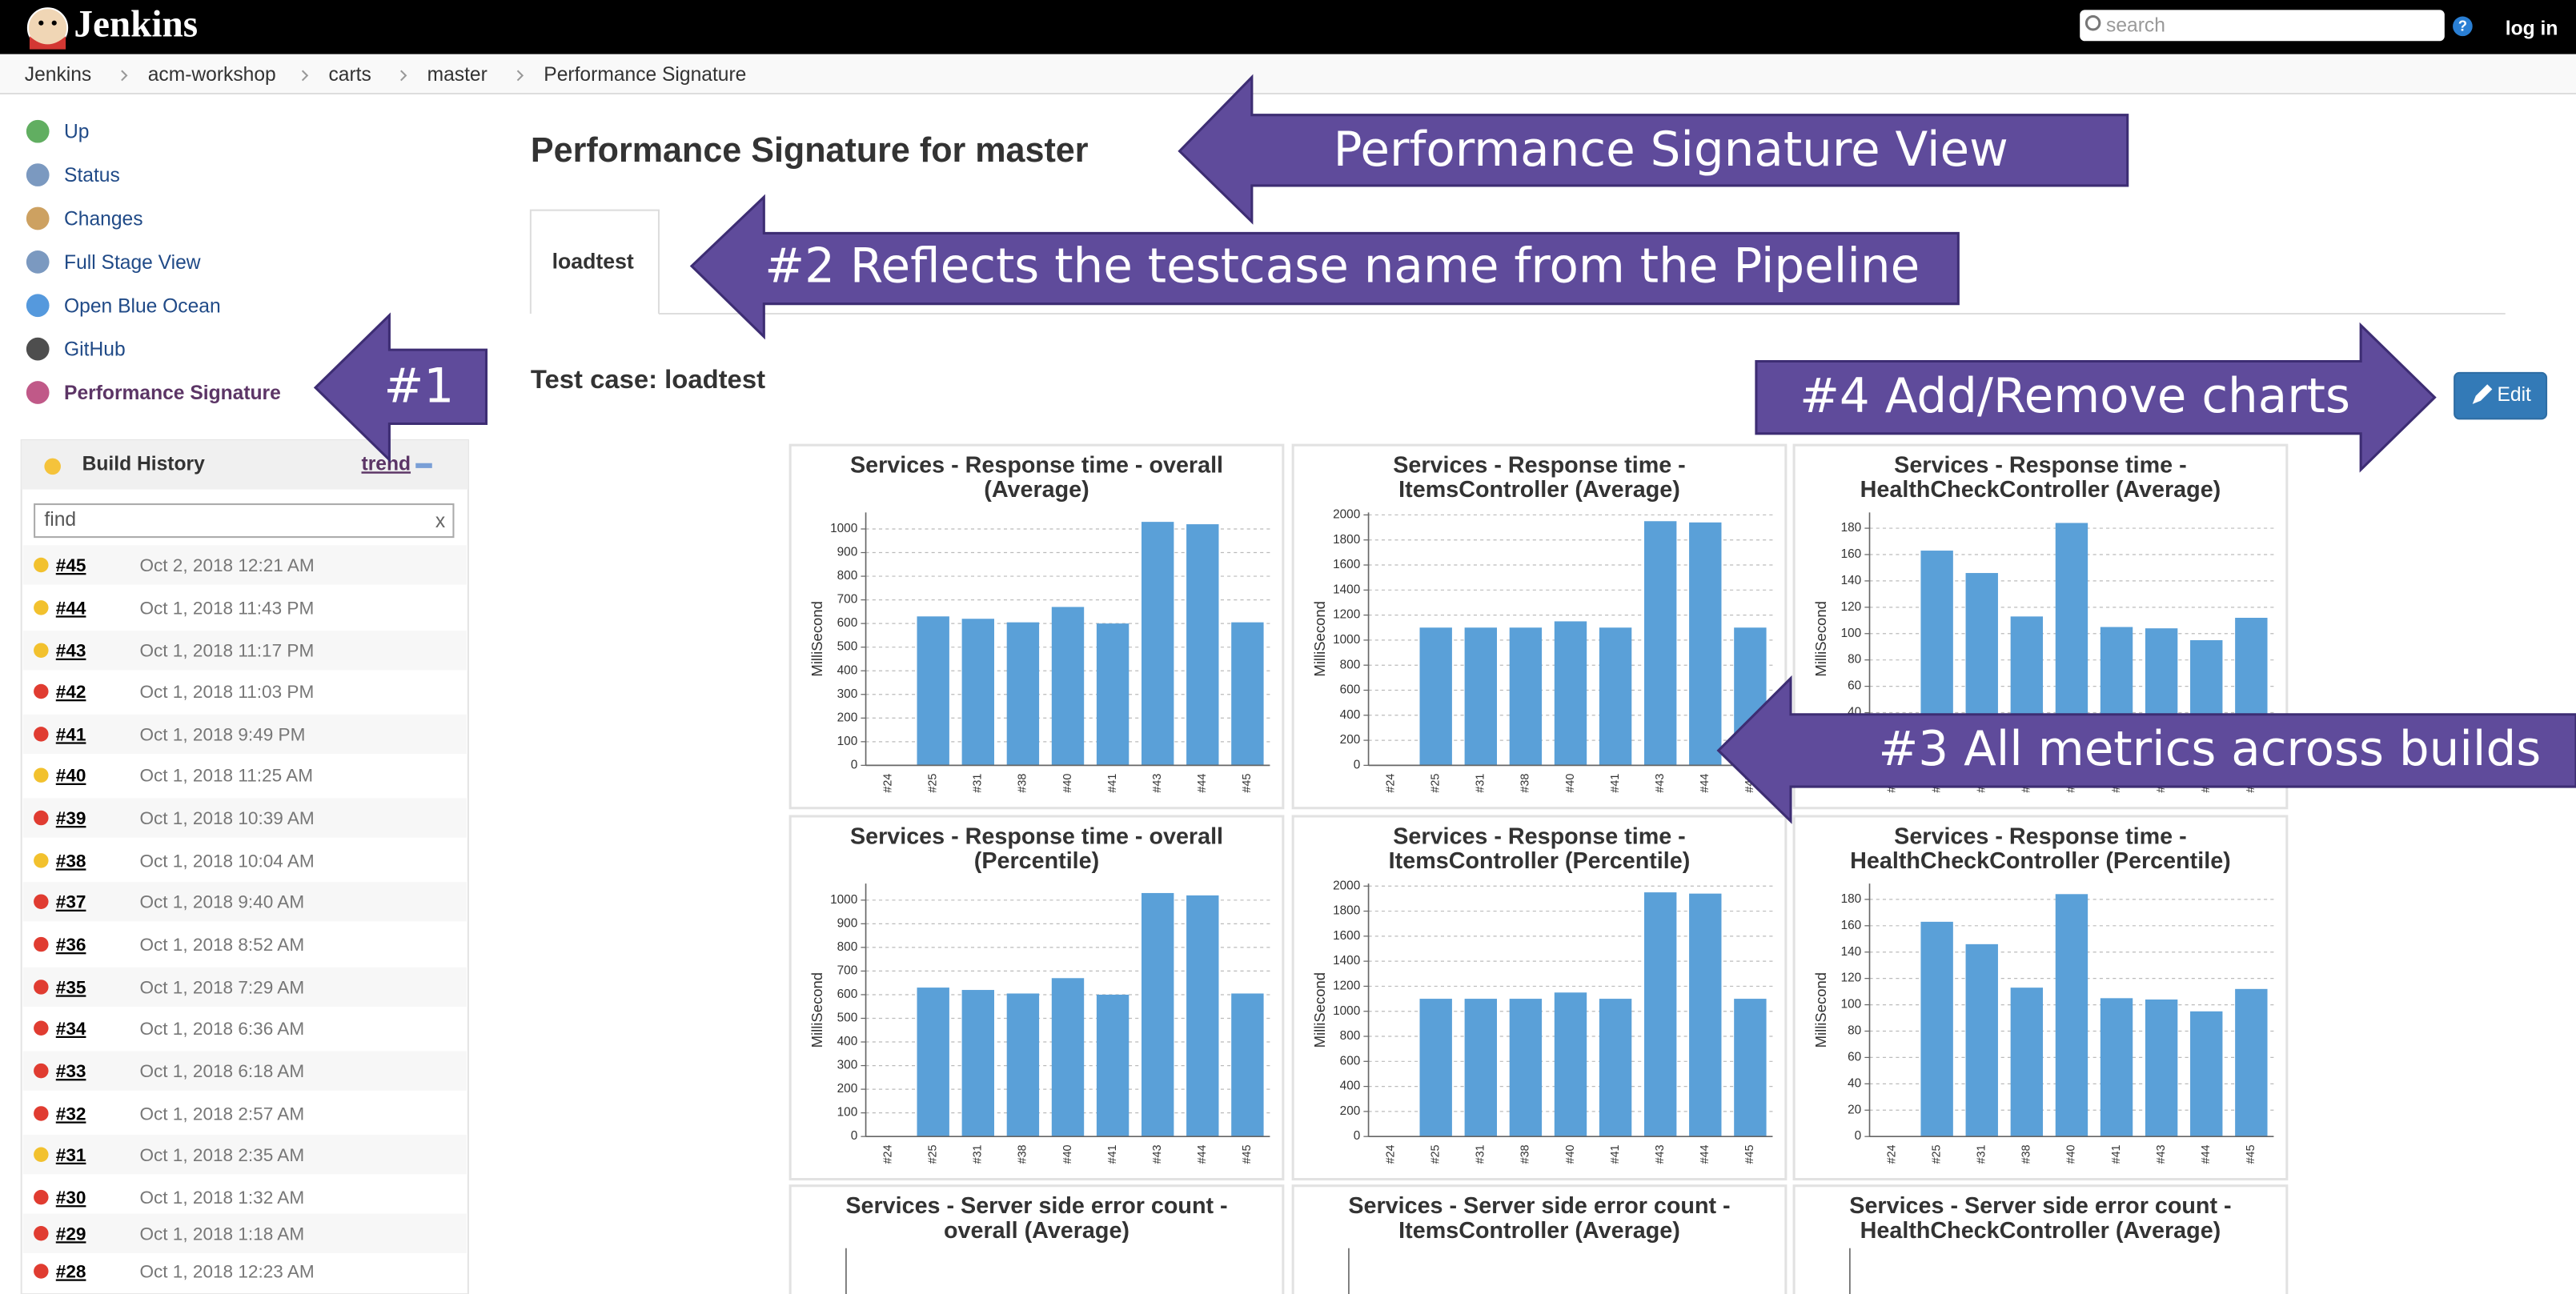 The height and width of the screenshot is (1294, 2576). Describe the element at coordinates (2262, 26) in the screenshot. I see `search-box` at that location.